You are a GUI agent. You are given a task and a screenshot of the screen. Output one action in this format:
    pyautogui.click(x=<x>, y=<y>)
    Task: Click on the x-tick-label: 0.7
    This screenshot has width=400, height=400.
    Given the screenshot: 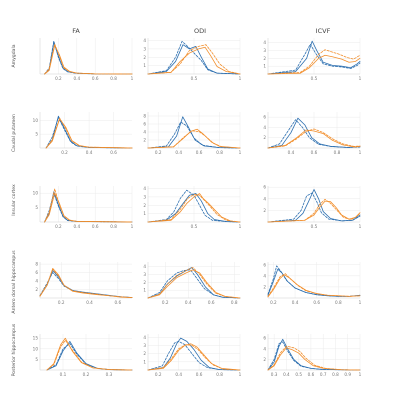 What is the action you would take?
    pyautogui.click(x=323, y=374)
    